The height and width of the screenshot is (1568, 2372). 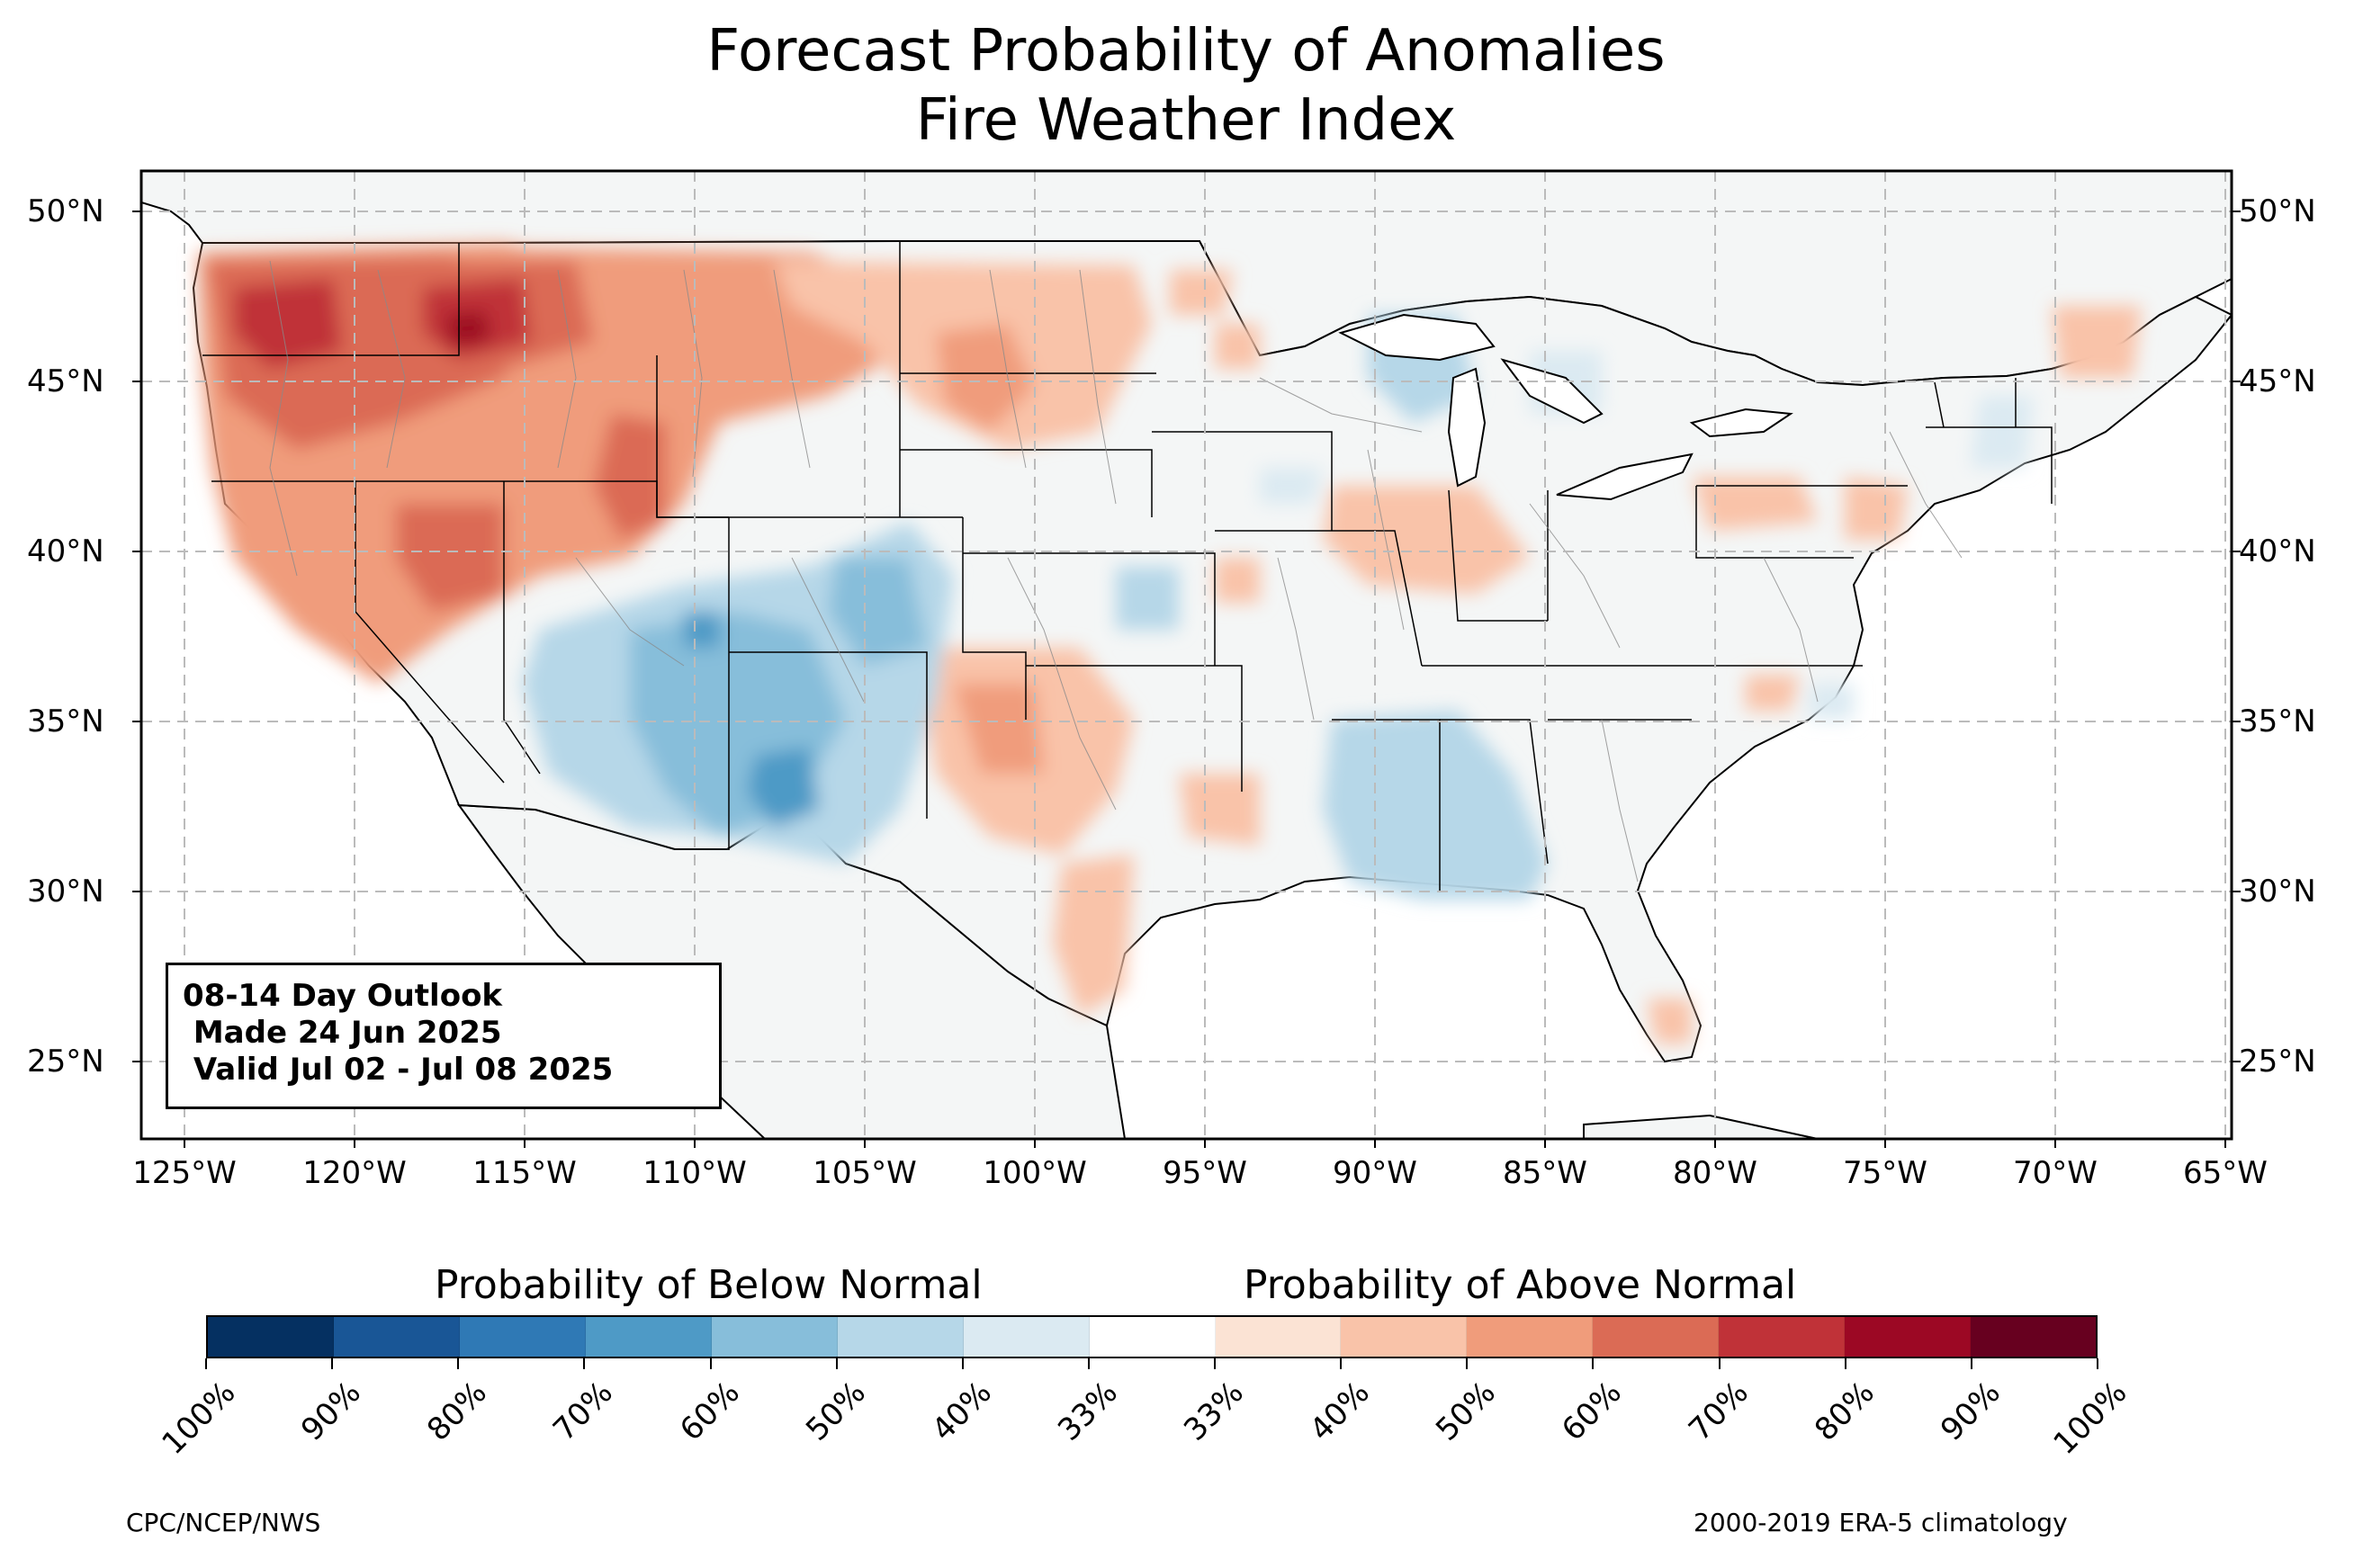 What do you see at coordinates (524, 1173) in the screenshot?
I see `lon-label-115: 115°W` at bounding box center [524, 1173].